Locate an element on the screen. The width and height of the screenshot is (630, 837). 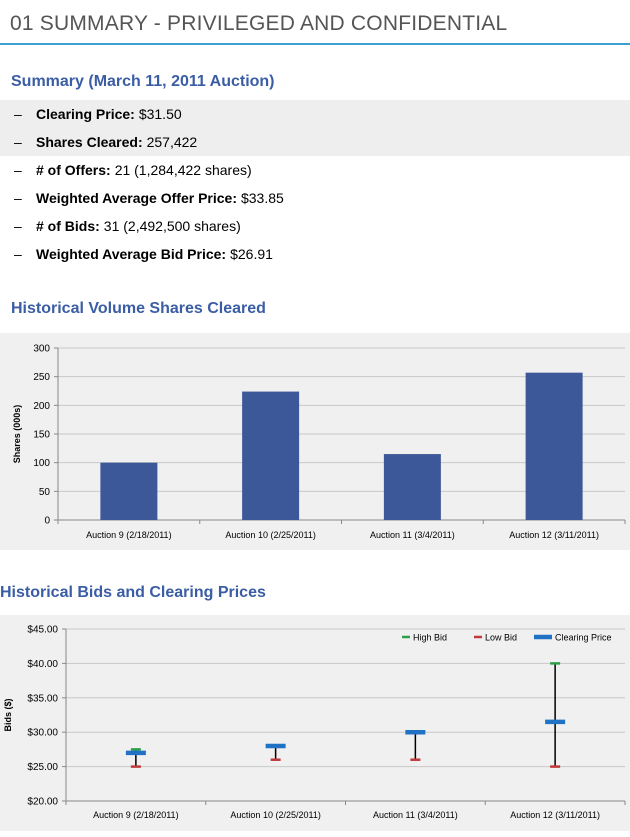
summary-item: – Weighted Average Bid Price: $26.91 is located at coordinates (315, 254).